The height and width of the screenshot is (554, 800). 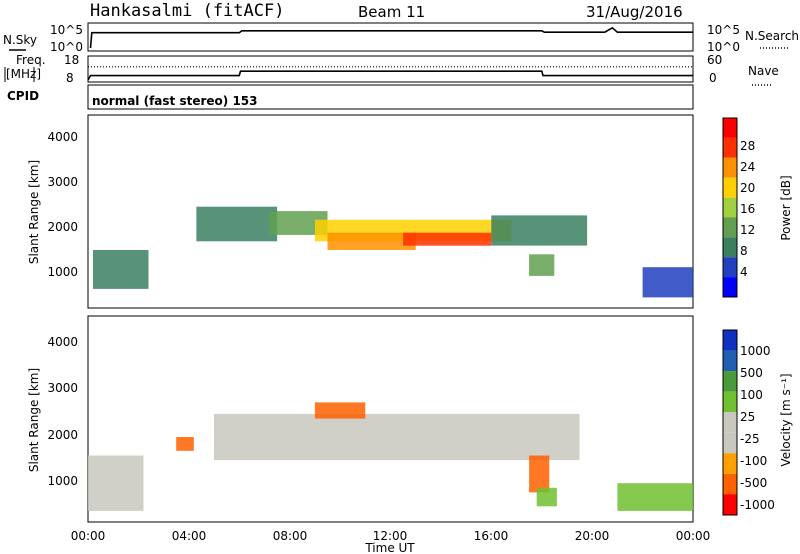 I want to click on power-cbar-tick-8: 8, so click(x=744, y=251).